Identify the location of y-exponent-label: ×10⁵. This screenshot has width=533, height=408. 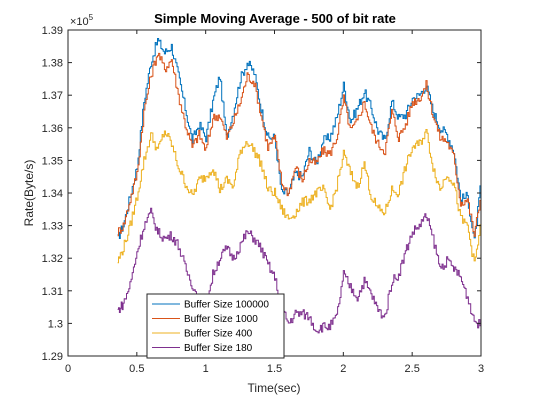
(82, 20).